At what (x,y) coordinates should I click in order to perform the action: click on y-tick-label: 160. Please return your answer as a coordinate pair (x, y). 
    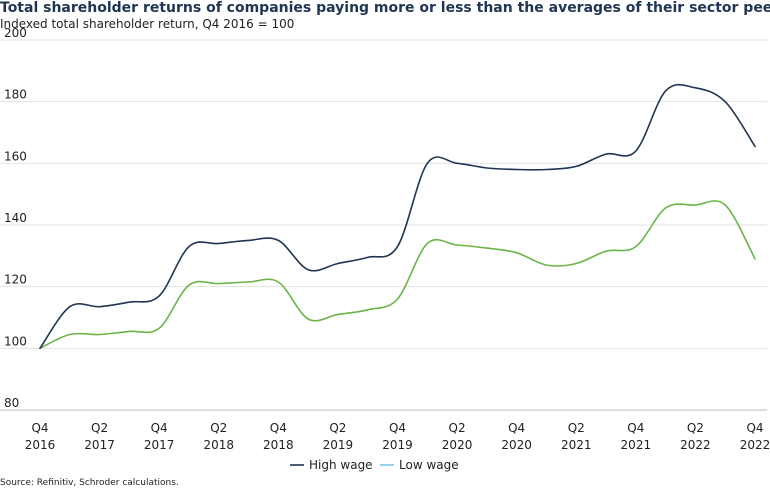
    Looking at the image, I should click on (15, 156).